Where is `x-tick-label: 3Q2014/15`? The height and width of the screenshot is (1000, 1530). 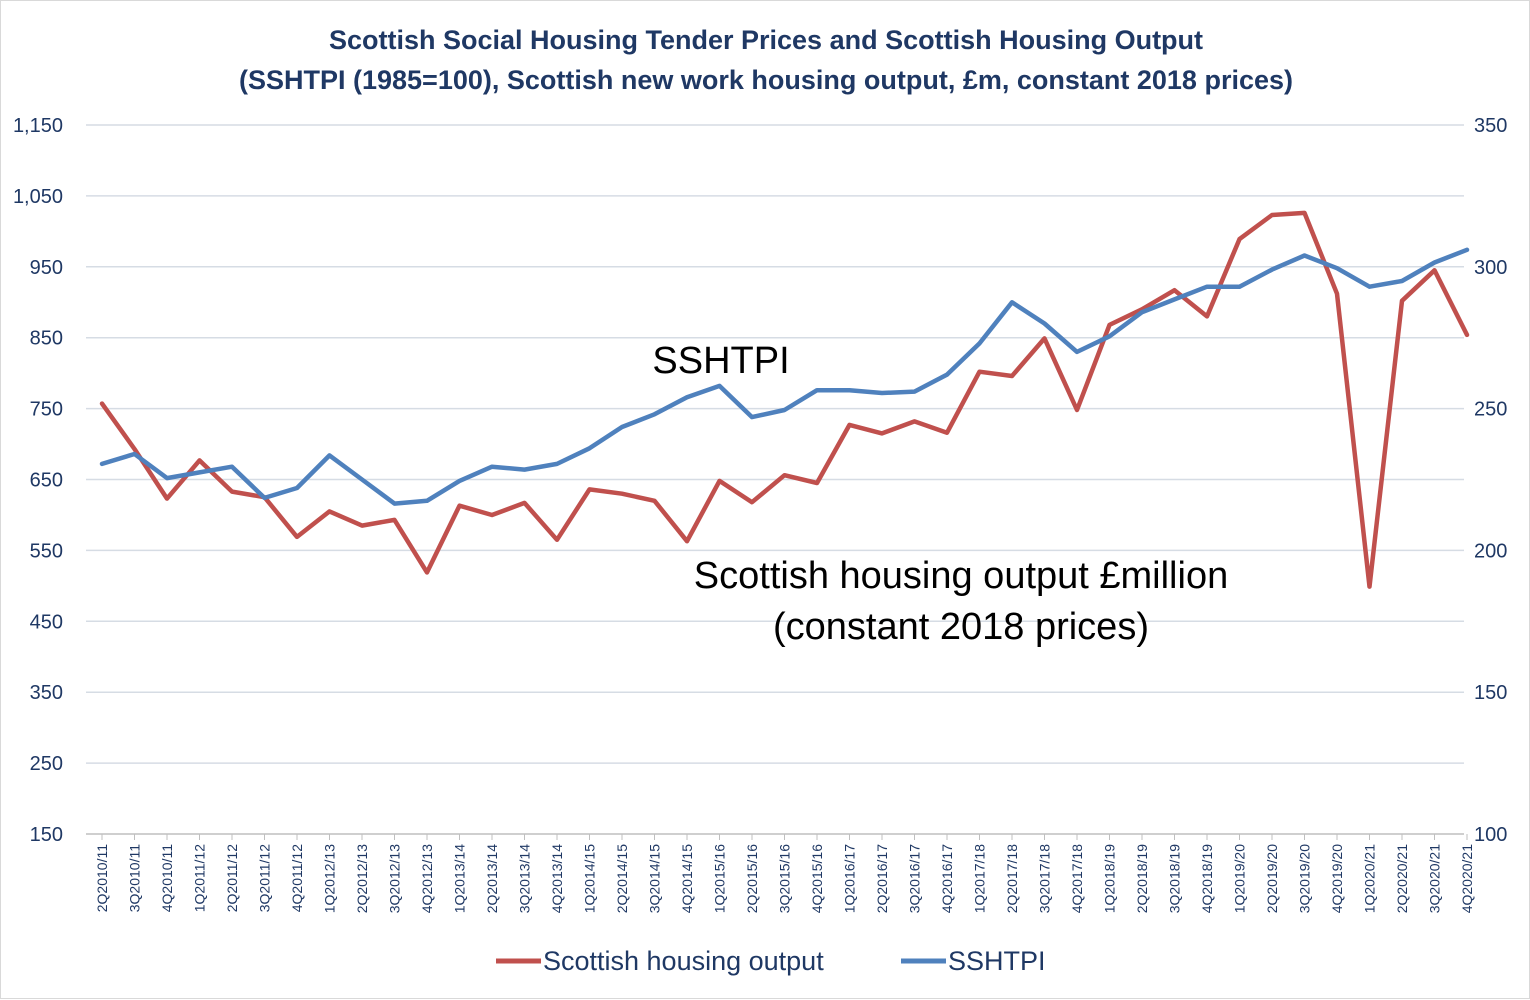
x-tick-label: 3Q2014/15 is located at coordinates (655, 878).